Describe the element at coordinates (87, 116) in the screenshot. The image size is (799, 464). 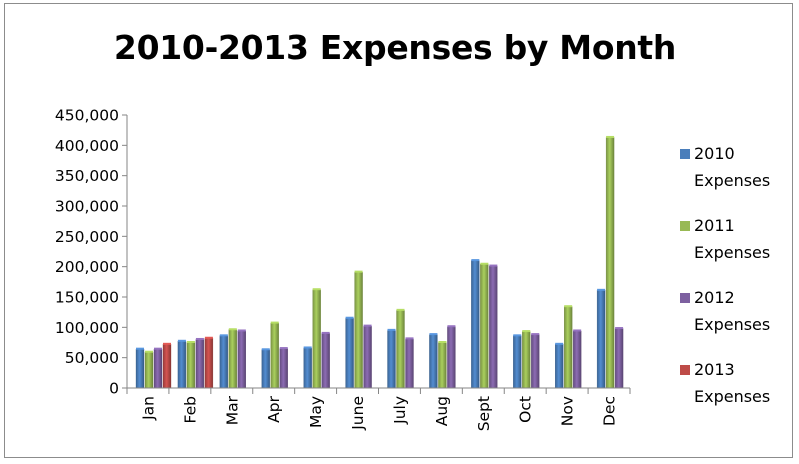
I see `y-tick-label: 450,000` at that location.